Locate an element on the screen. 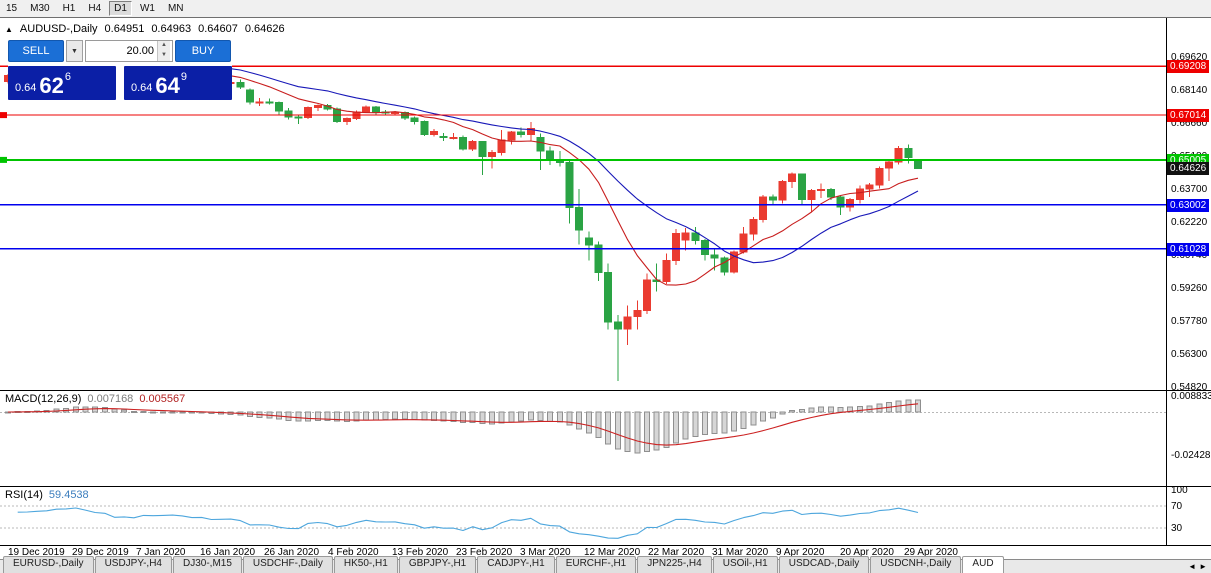 This screenshot has height=573, width=1211. timeframe-button-m30: M30 is located at coordinates (39, 8).